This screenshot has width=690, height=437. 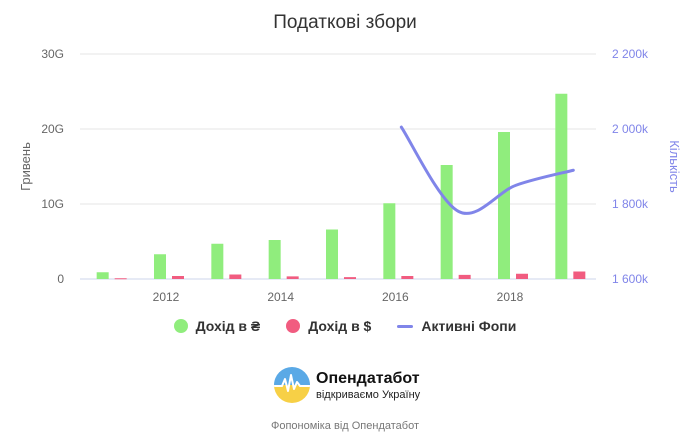 What do you see at coordinates (630, 279) in the screenshot?
I see `y2-tick-label: 1 600k` at bounding box center [630, 279].